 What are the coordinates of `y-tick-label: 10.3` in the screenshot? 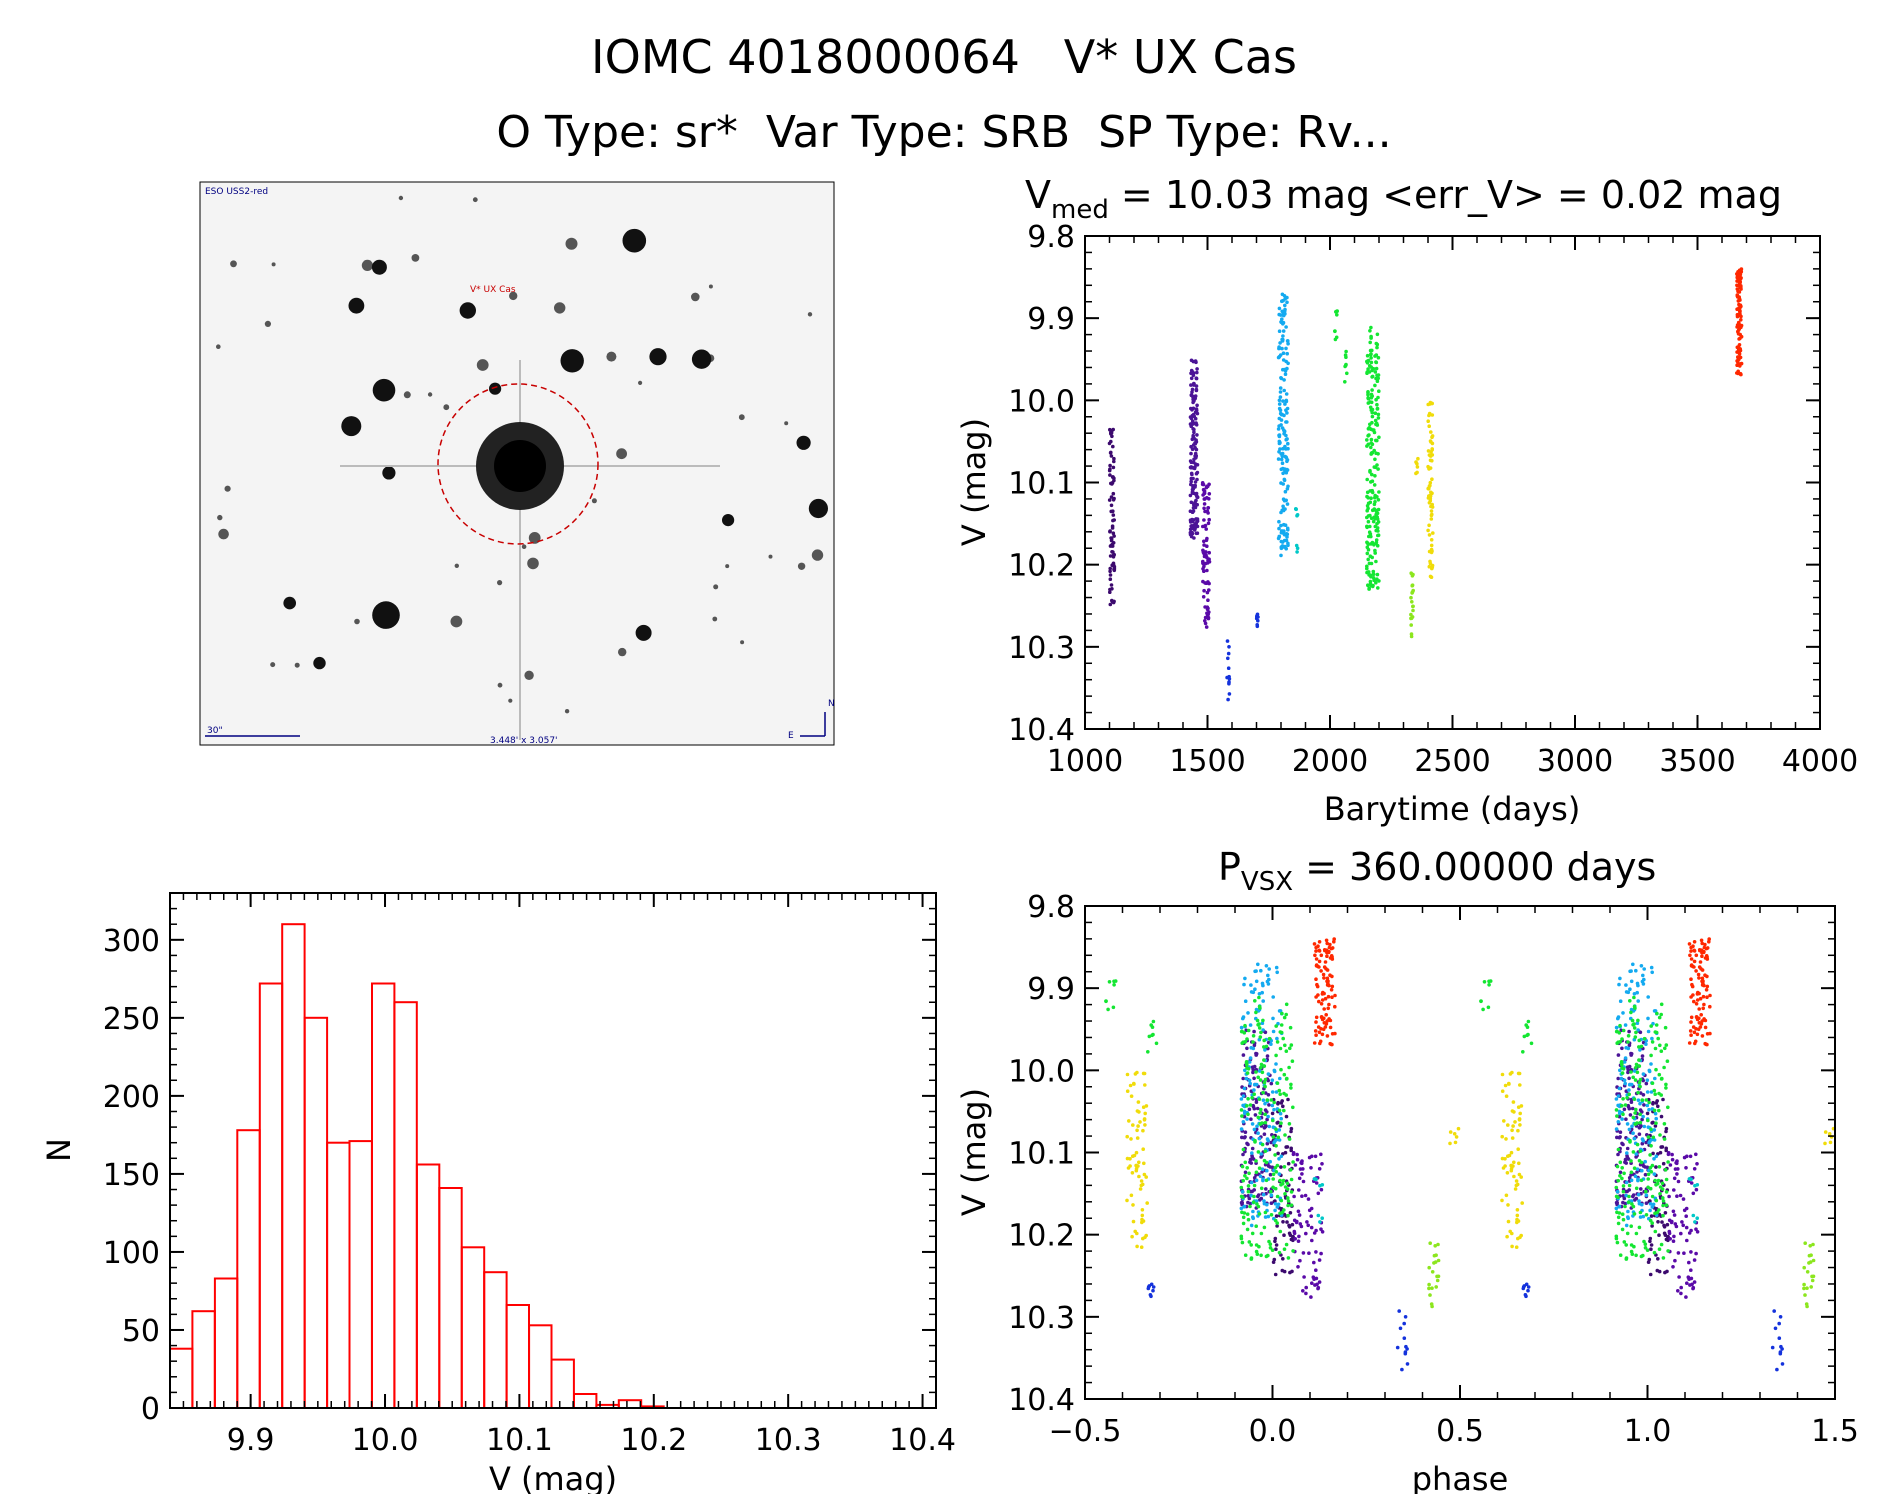 It's located at (1041, 648).